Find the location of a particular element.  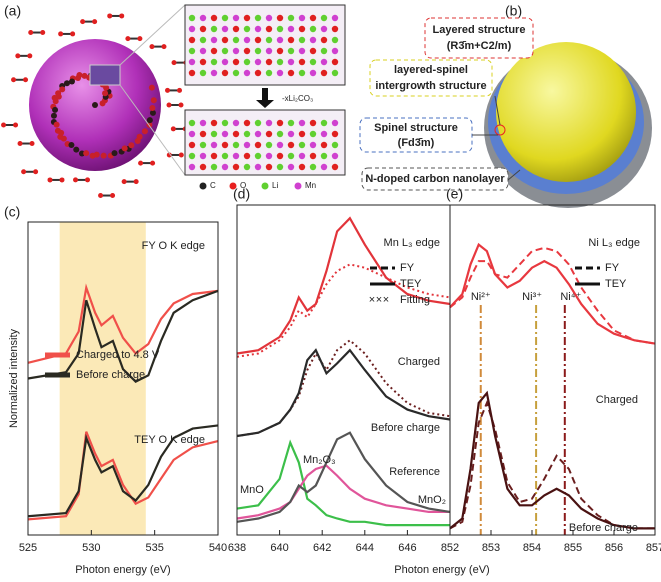

x-tick-label: 856 is located at coordinates (614, 548).